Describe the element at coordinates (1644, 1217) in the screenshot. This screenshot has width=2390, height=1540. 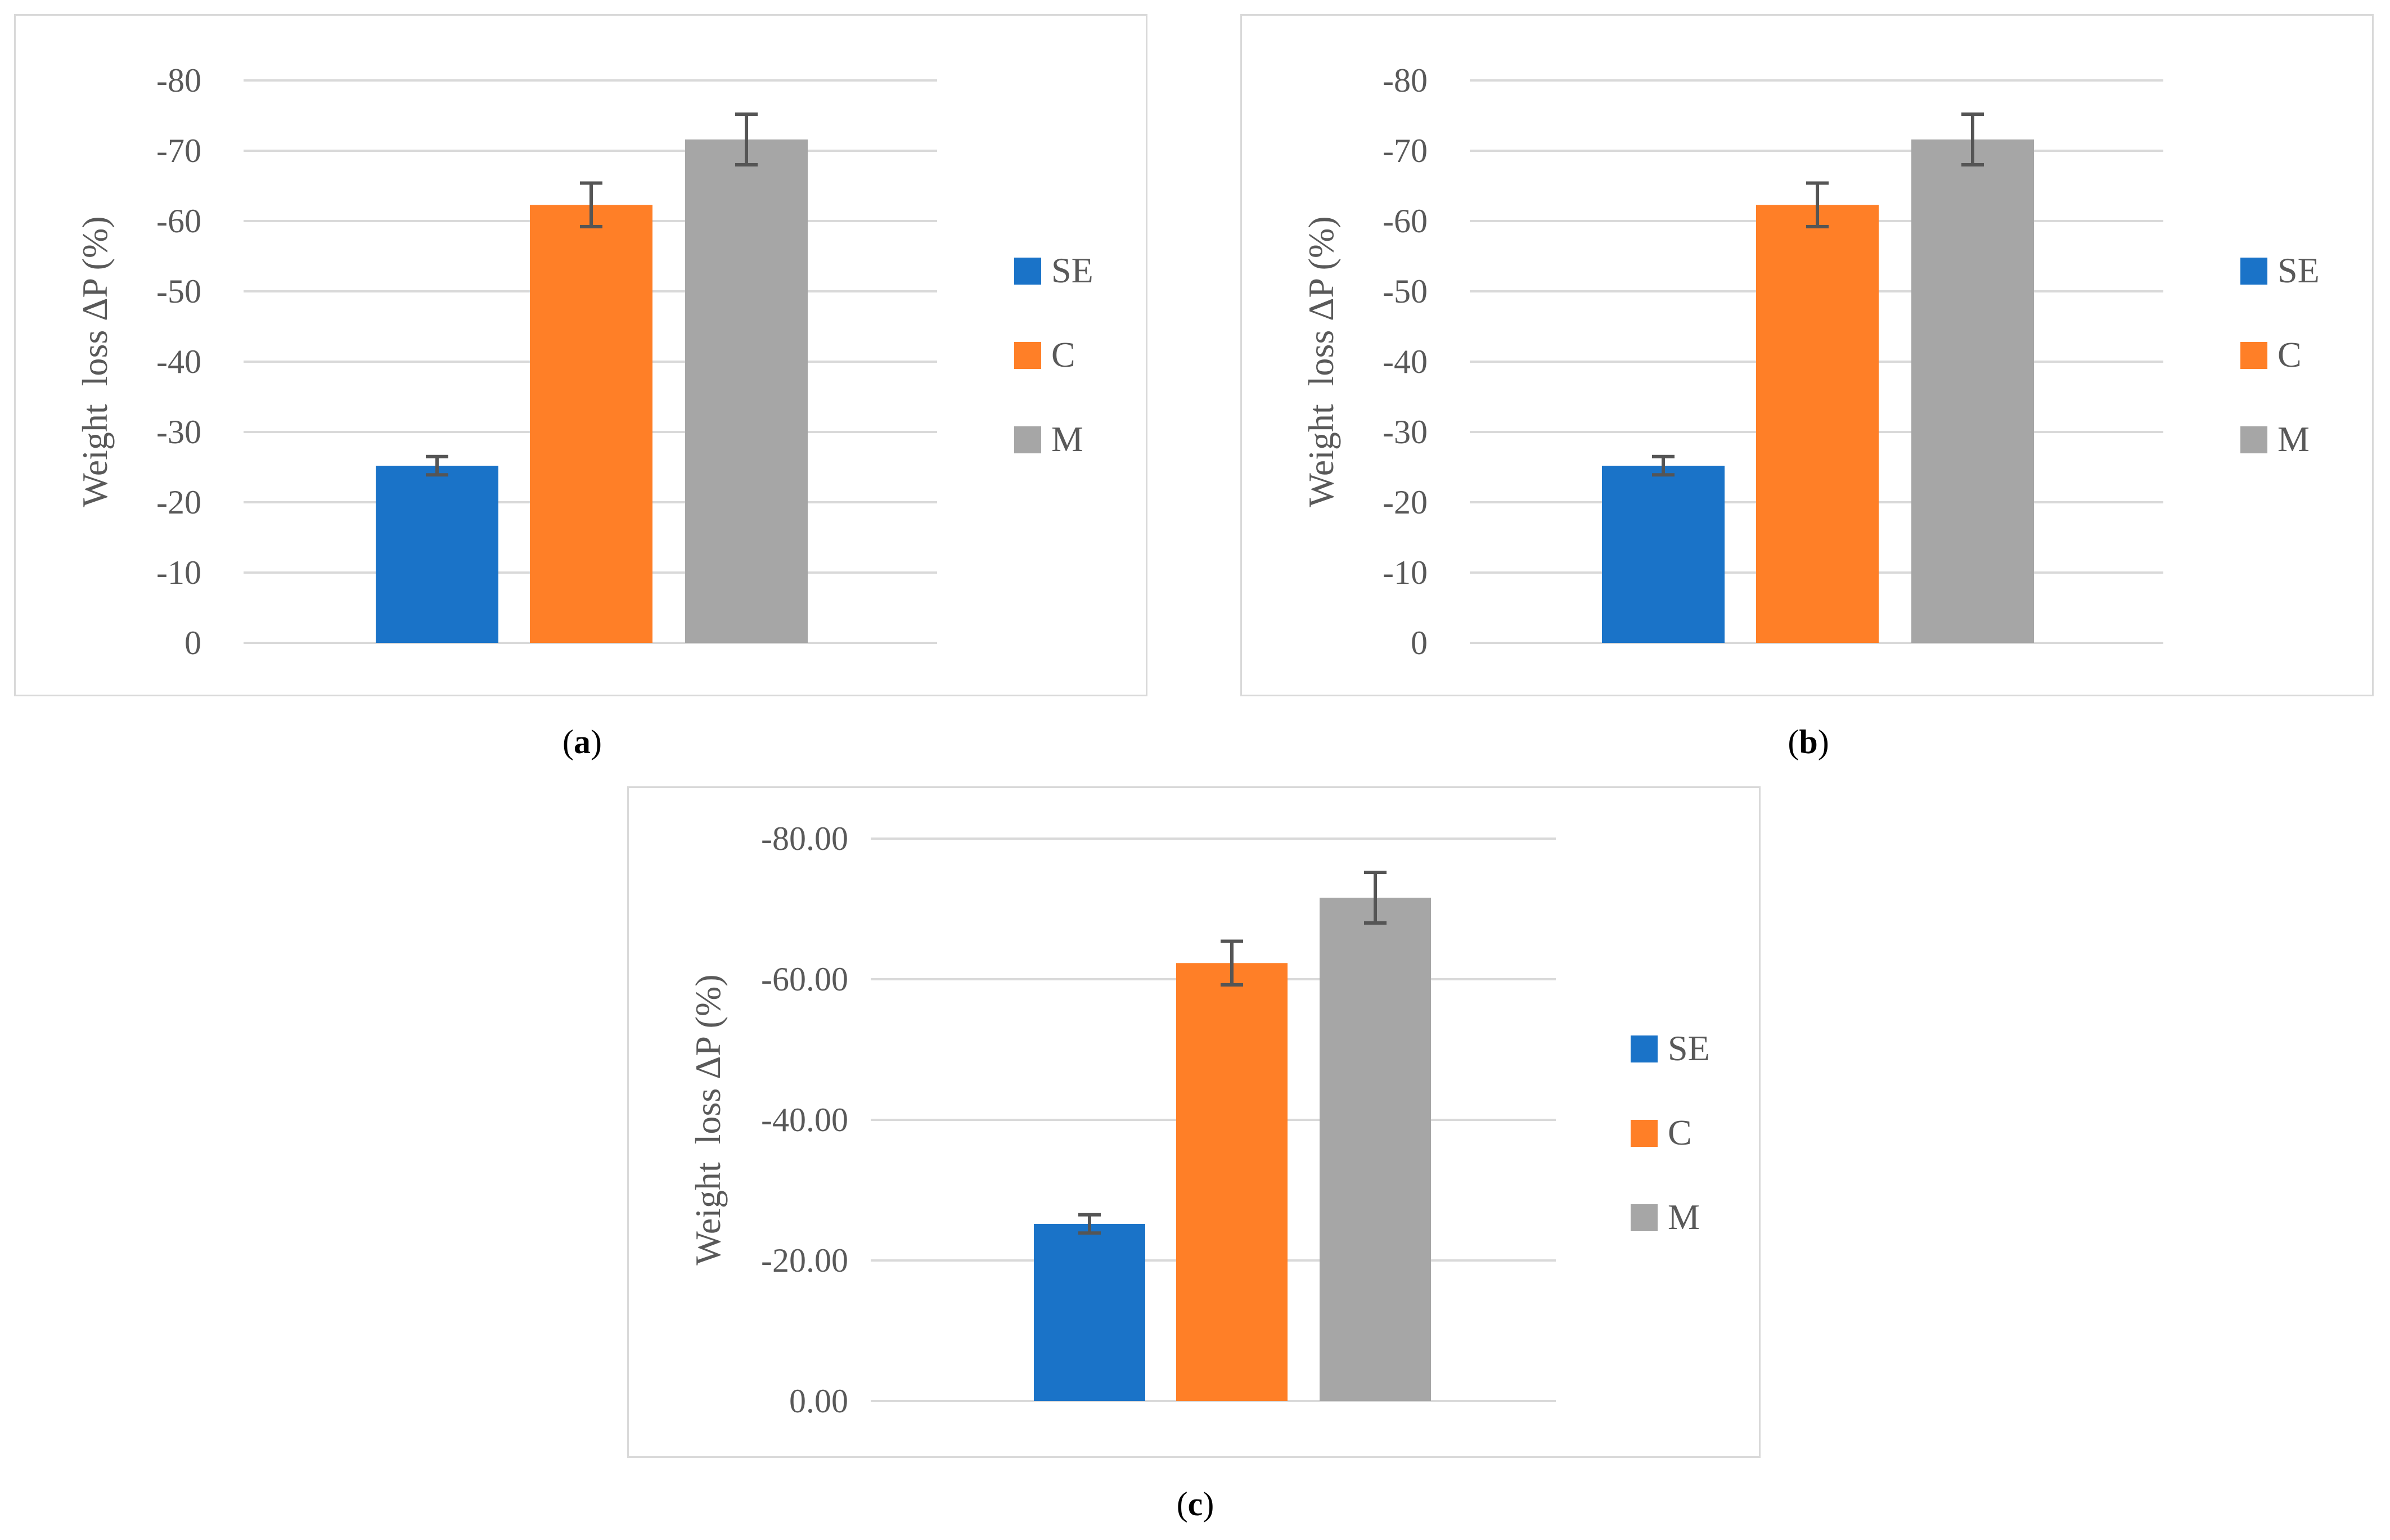
I see `legend-swatch-c-m` at that location.